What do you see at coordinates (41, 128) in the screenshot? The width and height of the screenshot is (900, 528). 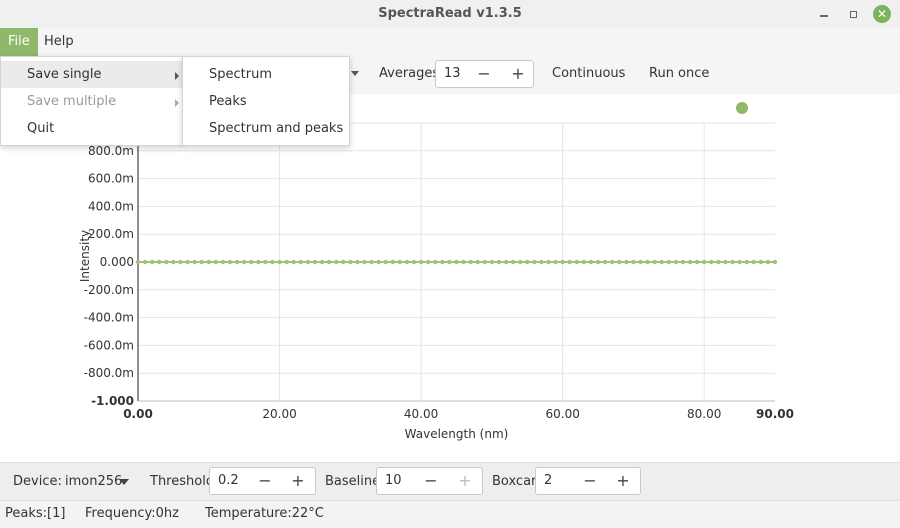 I see `menu-item-label: Quit` at bounding box center [41, 128].